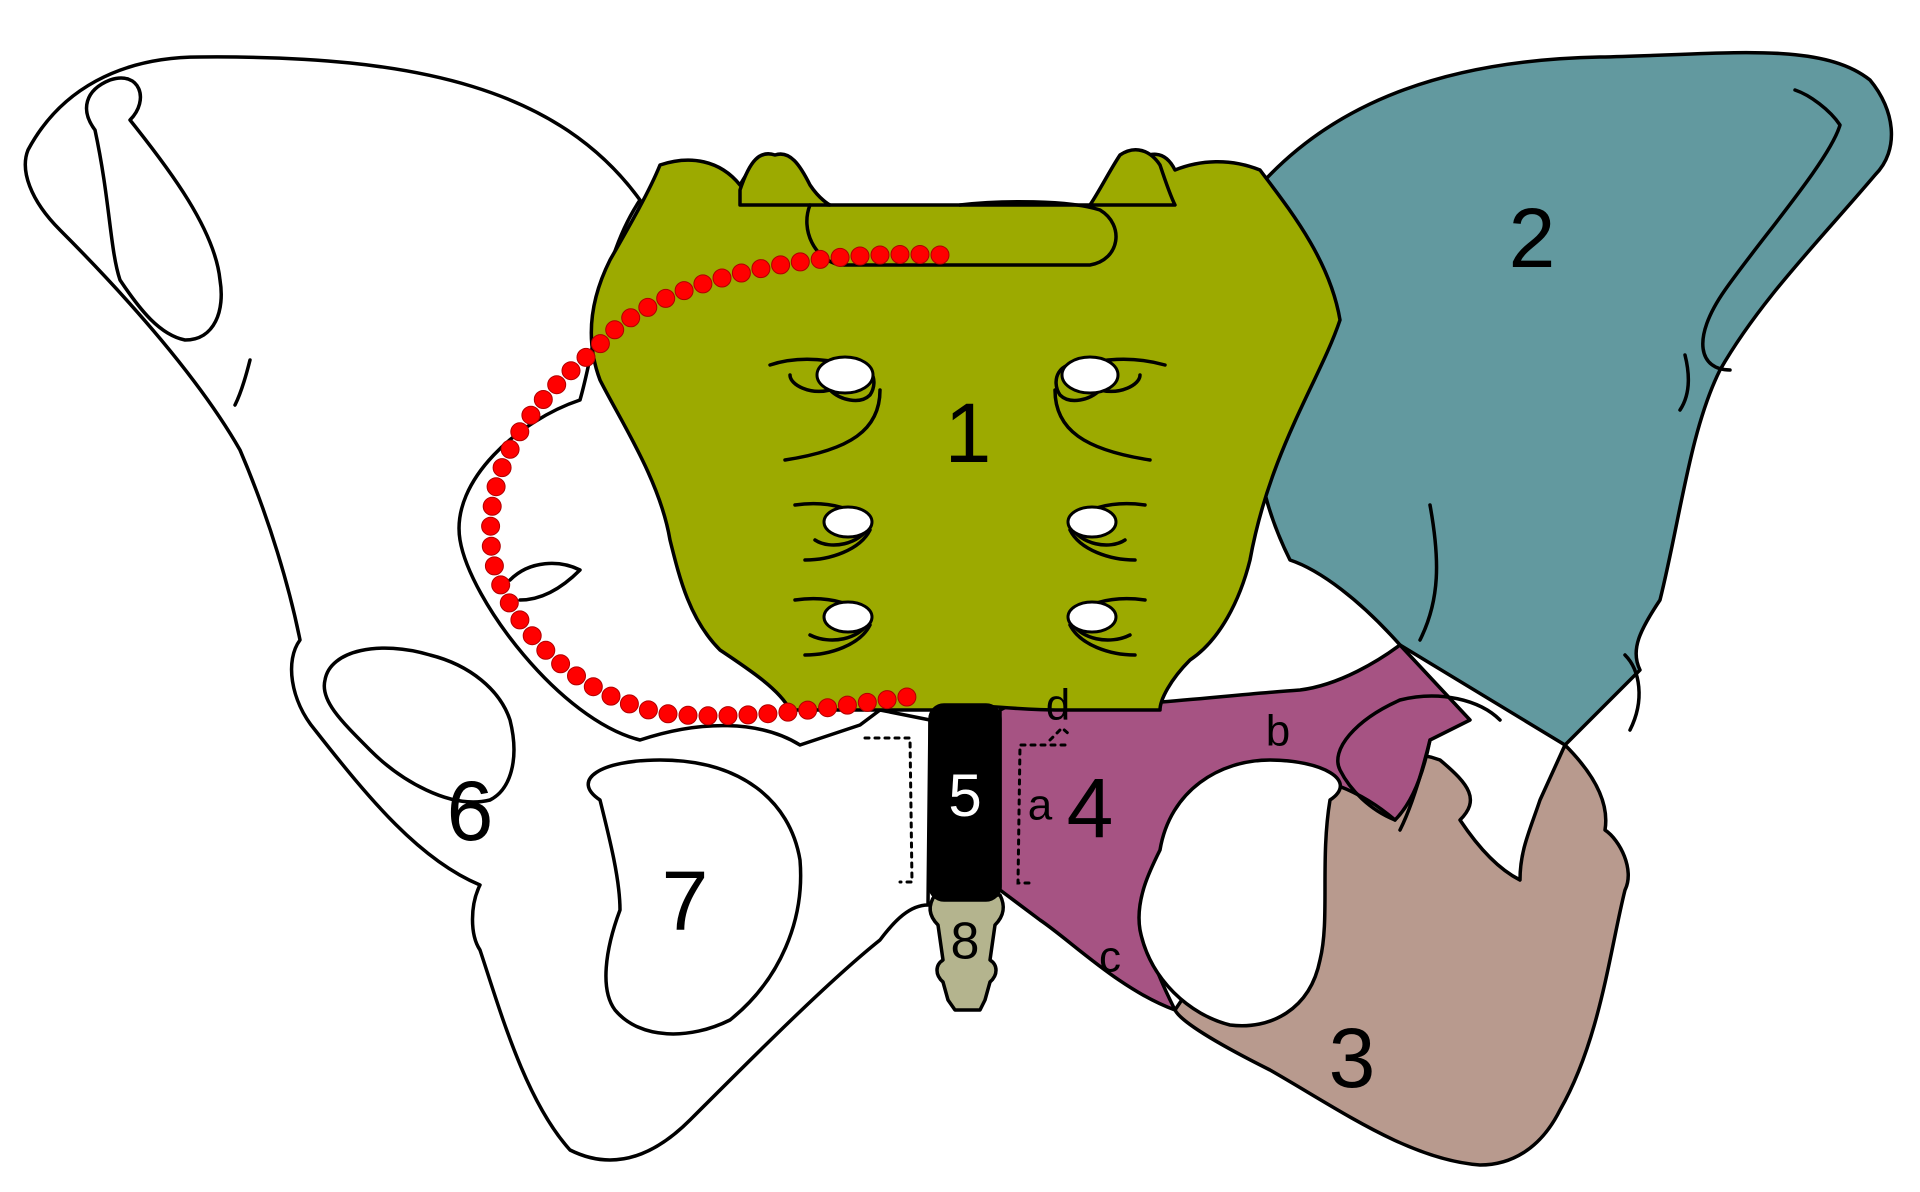 This screenshot has width=1920, height=1192. Describe the element at coordinates (1090, 808) in the screenshot. I see `label-pubis: 4` at that location.